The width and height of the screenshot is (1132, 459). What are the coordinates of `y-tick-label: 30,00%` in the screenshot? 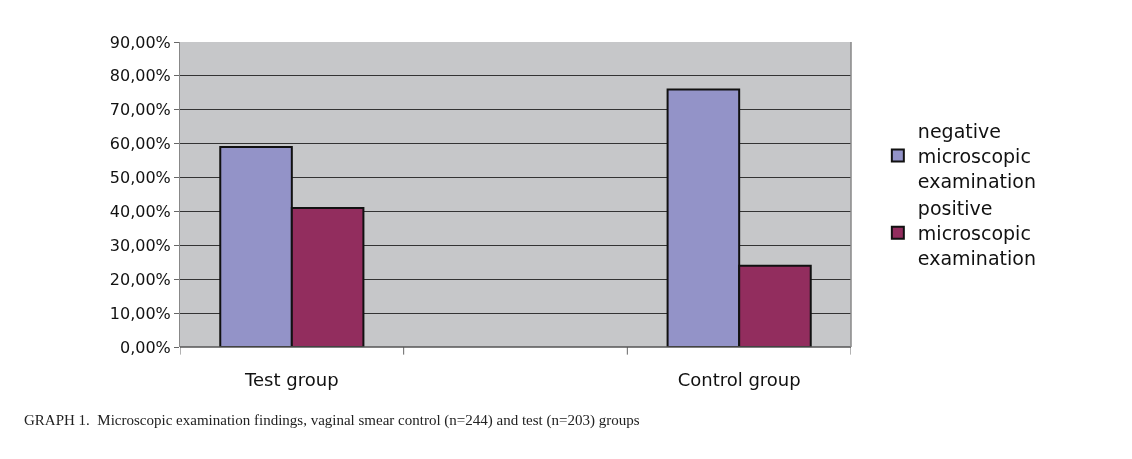 It's located at (140, 245).